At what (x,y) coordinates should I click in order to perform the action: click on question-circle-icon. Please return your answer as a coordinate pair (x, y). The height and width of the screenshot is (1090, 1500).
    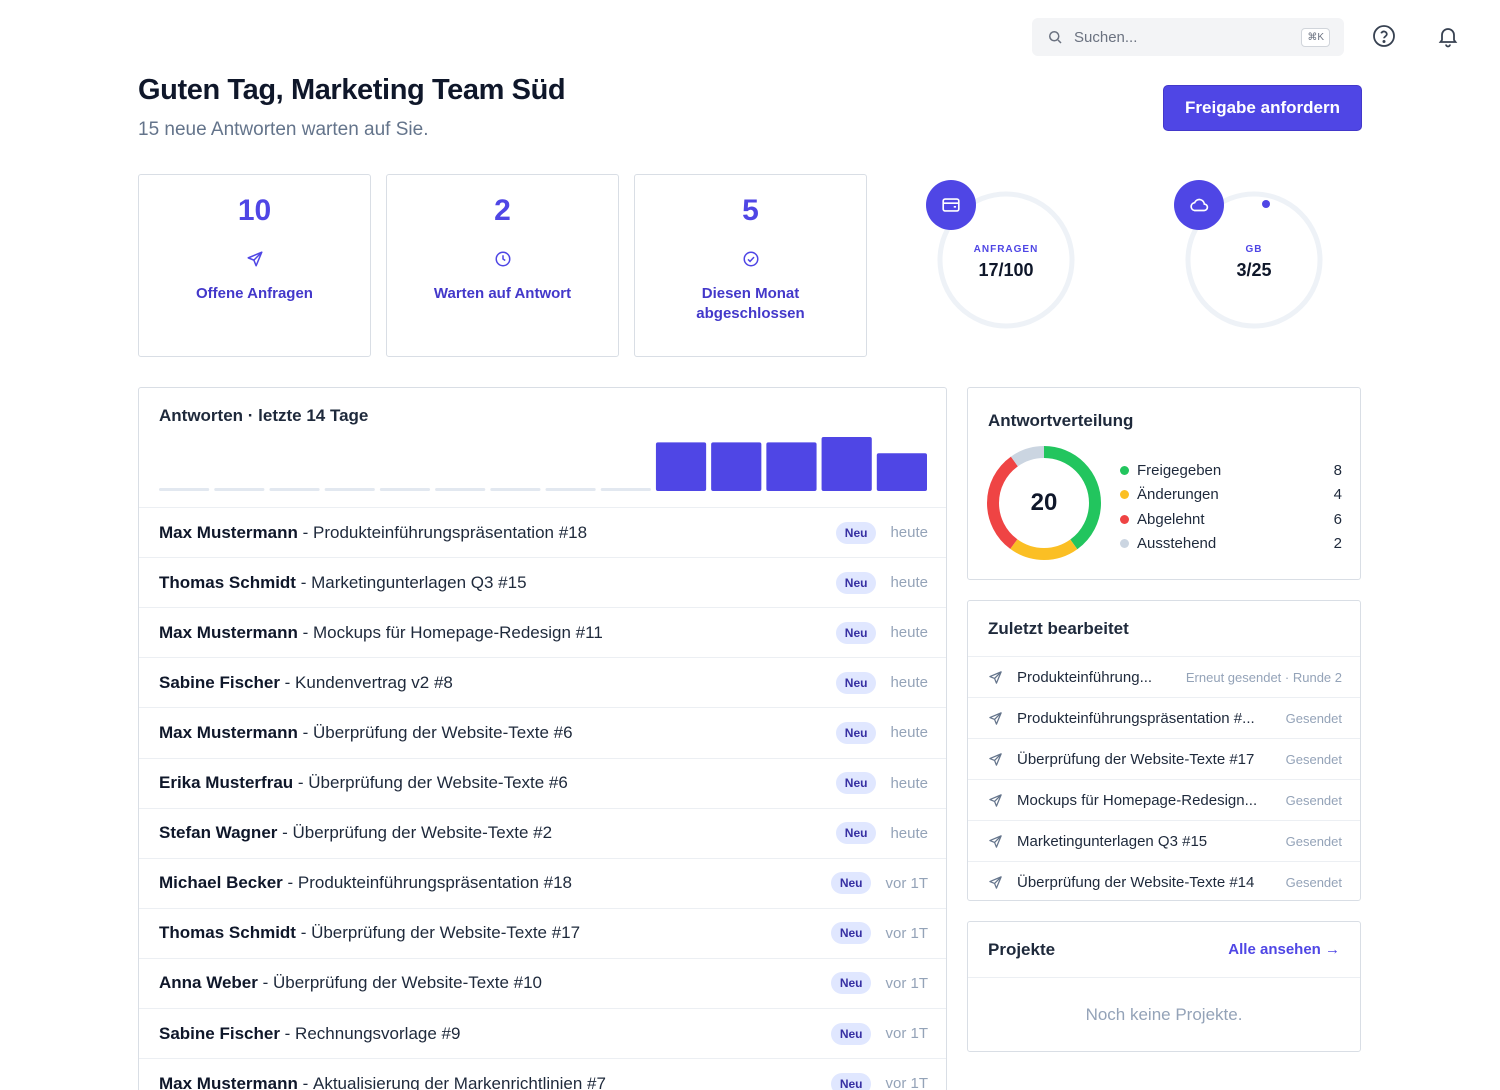
    Looking at the image, I should click on (1384, 36).